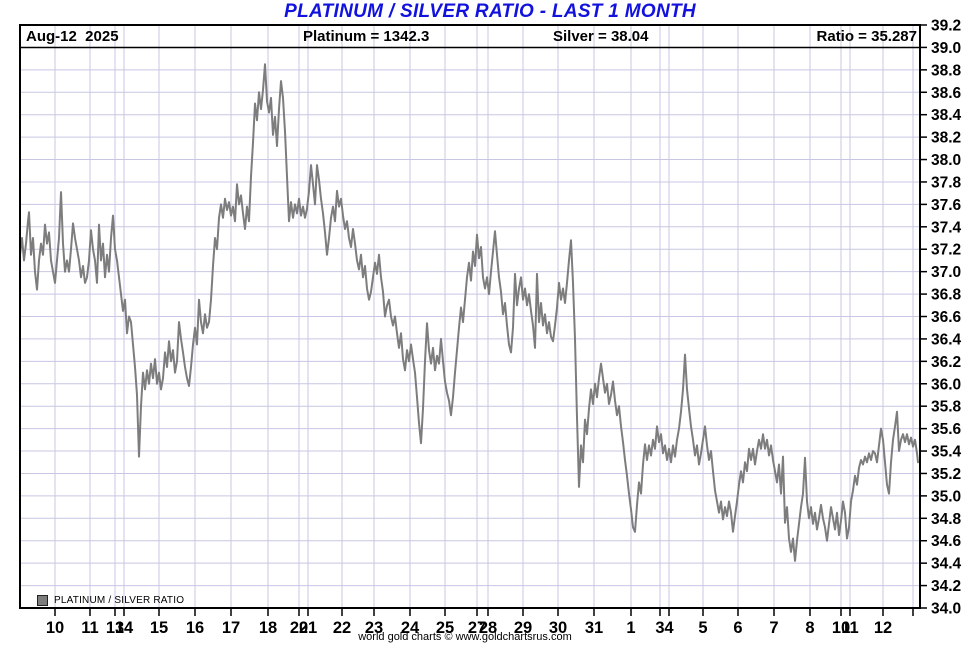 This screenshot has height=650, width=980. I want to click on x-axis-tick-label: 14, so click(124, 628).